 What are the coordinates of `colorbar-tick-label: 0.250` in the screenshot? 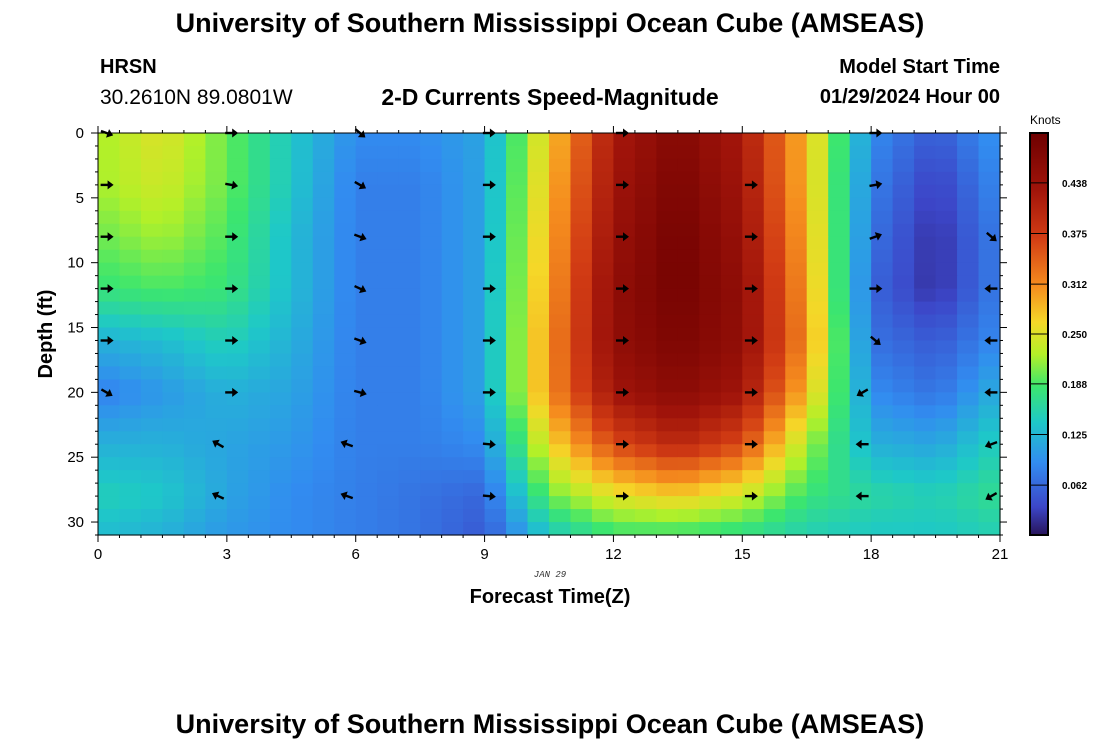 It's located at (1074, 335).